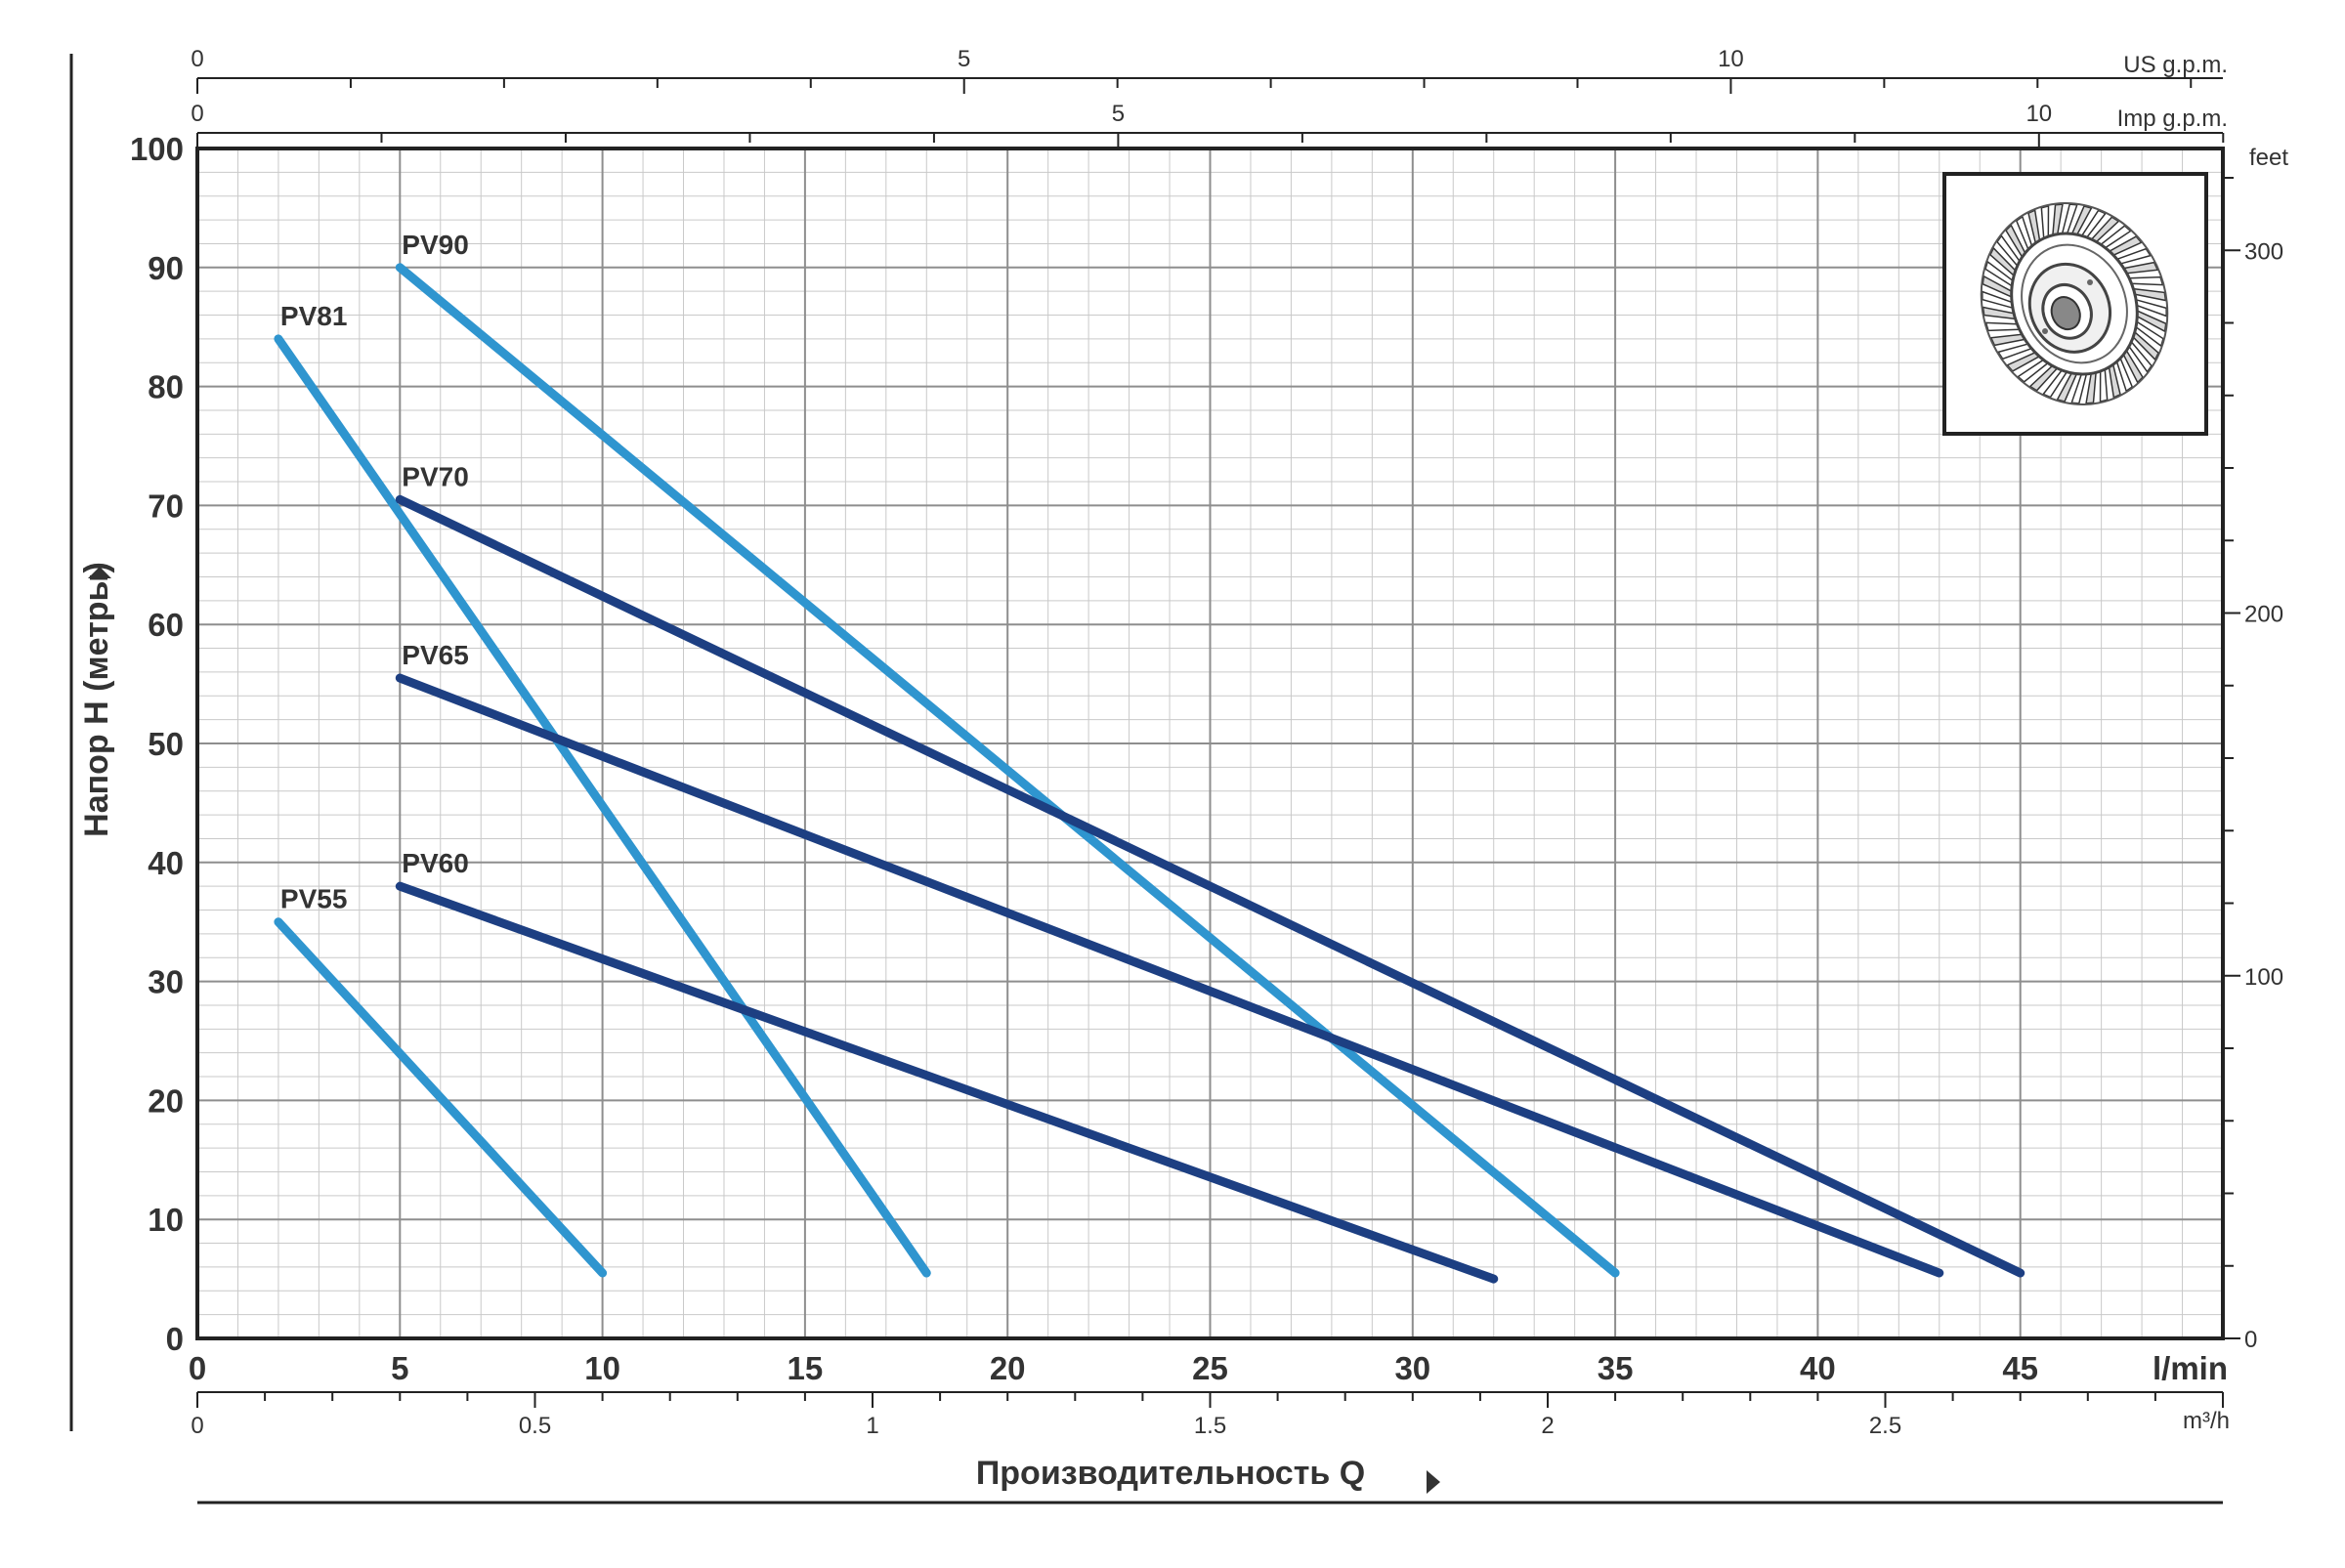 Image resolution: width=2345 pixels, height=1568 pixels. Describe the element at coordinates (2038, 114) in the screenshot. I see `imp-gpm-tick-label: 10` at that location.